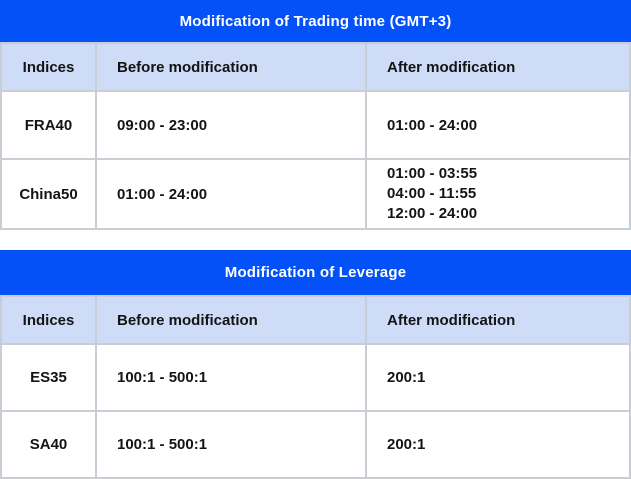 This screenshot has height=479, width=631. Describe the element at coordinates (315, 272) in the screenshot. I see `leverage-title: Modification of Leverage` at that location.